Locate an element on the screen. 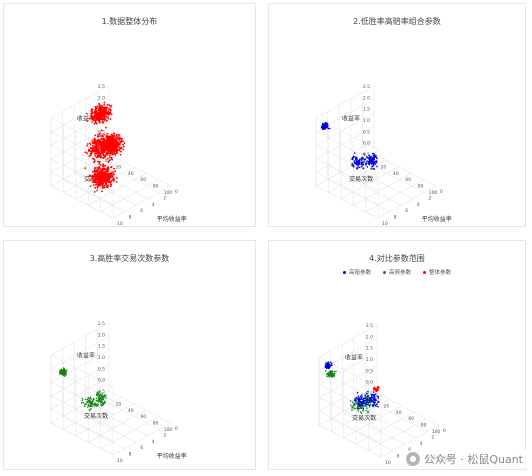 Image resolution: width=532 pixels, height=476 pixels. x-tick-label: 80 is located at coordinates (156, 187).